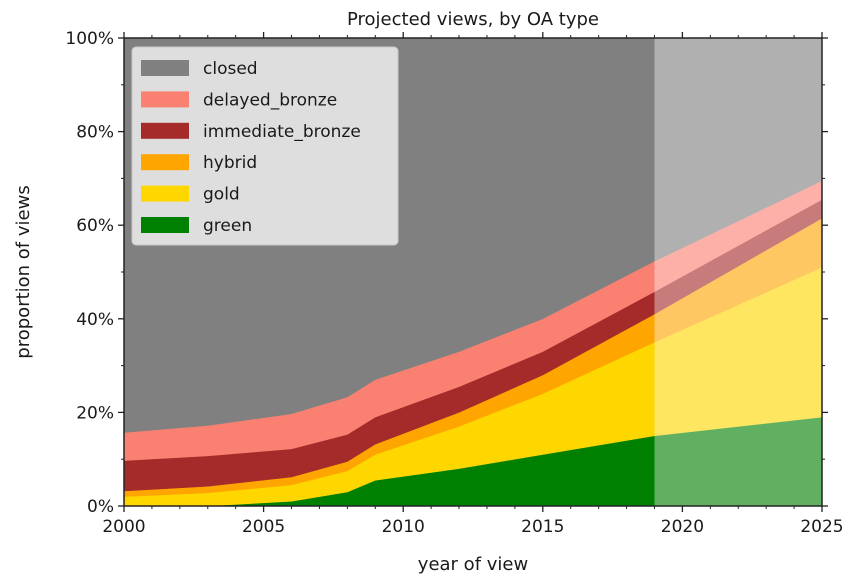  I want to click on y-axis-label: proportion of views, so click(23, 271).